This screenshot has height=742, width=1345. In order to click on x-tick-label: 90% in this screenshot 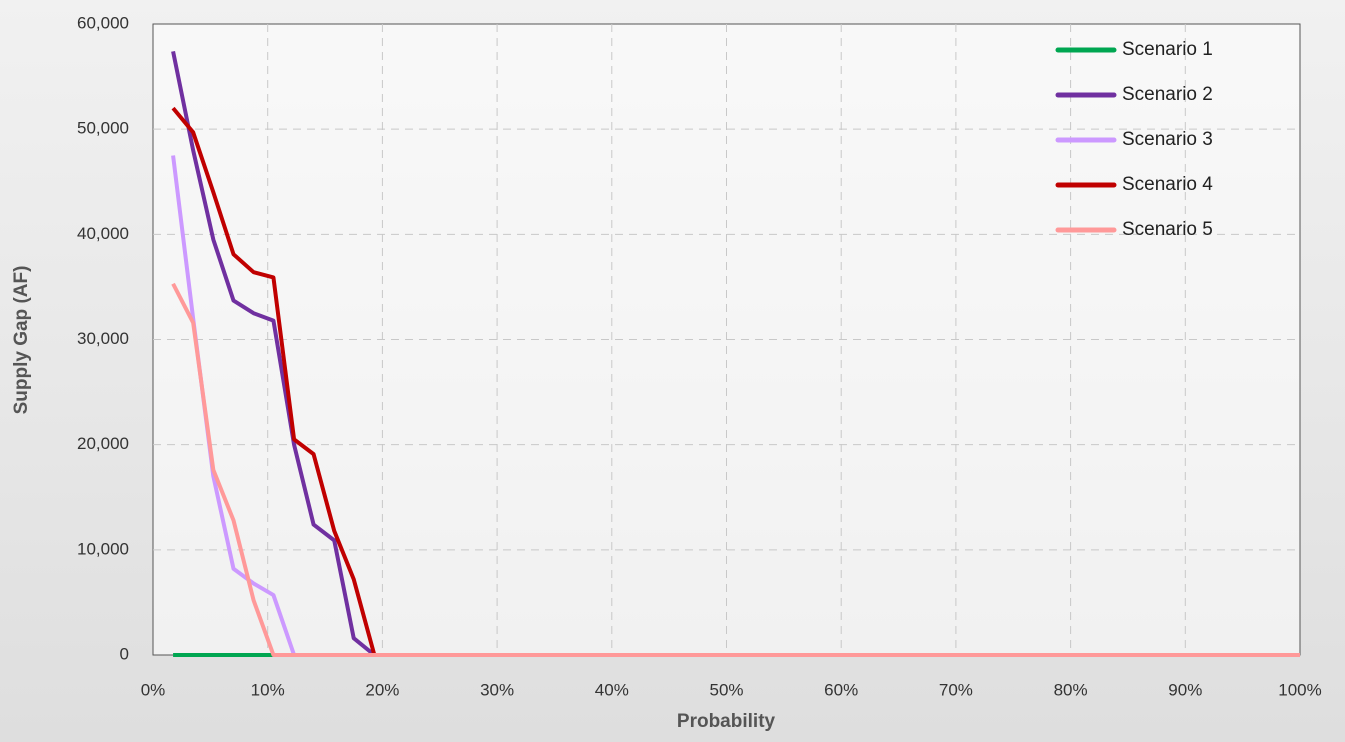, I will do `click(1185, 689)`.